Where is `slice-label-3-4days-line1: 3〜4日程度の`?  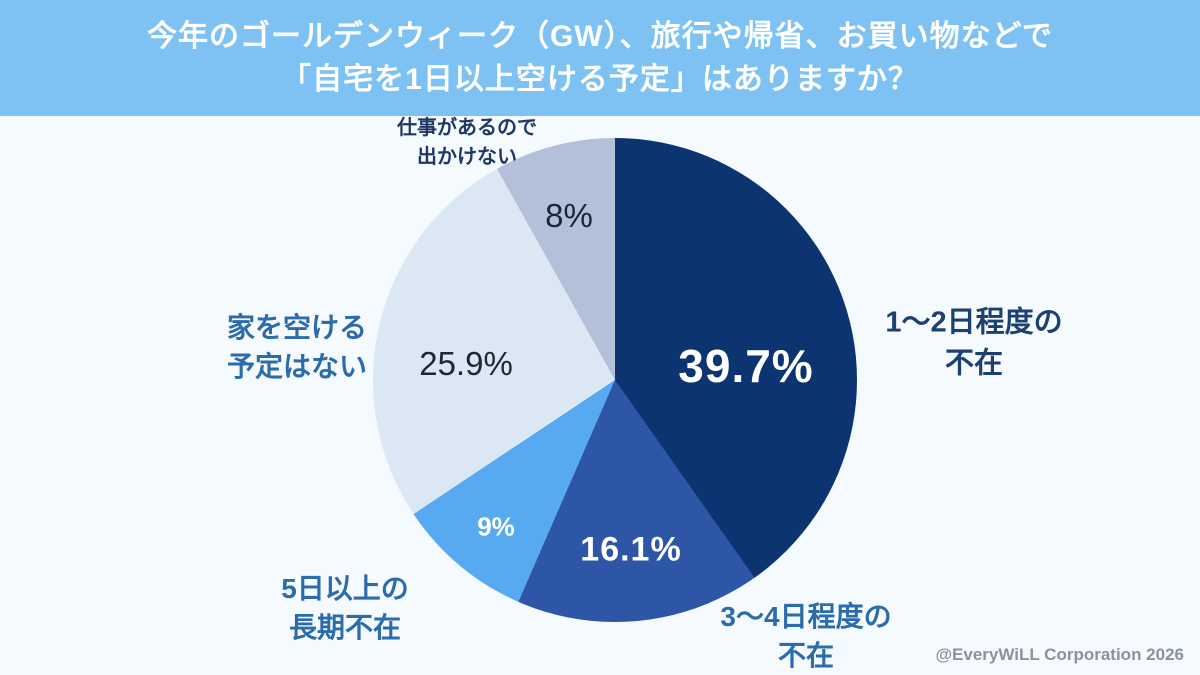 slice-label-3-4days-line1: 3〜4日程度の is located at coordinates (806, 616).